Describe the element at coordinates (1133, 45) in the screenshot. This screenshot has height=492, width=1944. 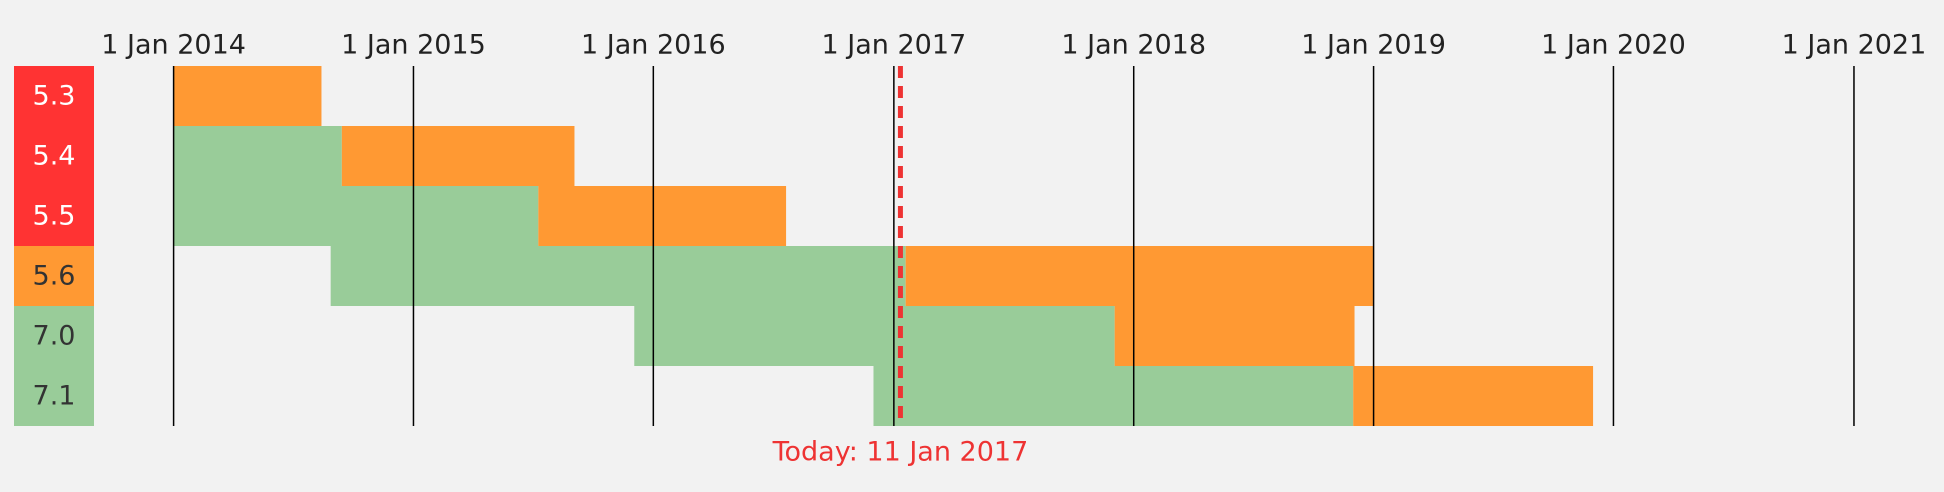
I see `x-tick-label: 1 Jan 2018` at that location.